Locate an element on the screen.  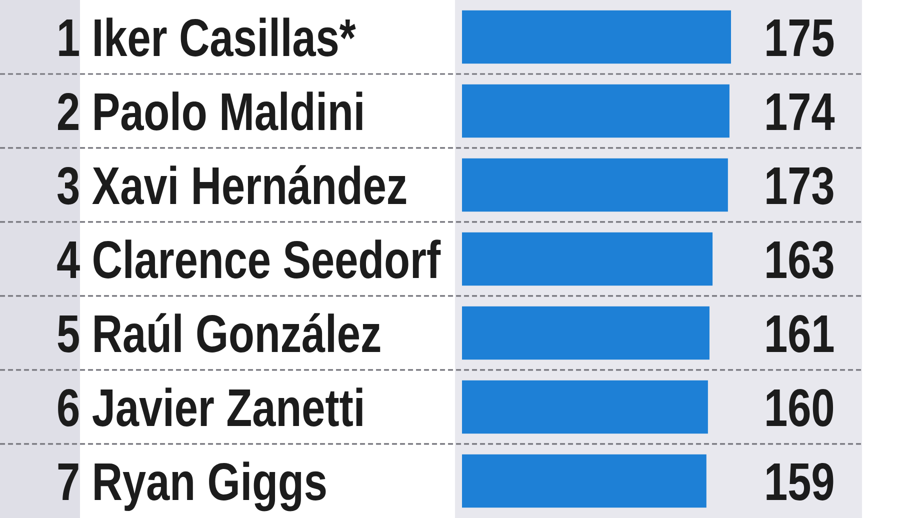
y-tick-label: 1 Iker Casillas* is located at coordinates (207, 37).